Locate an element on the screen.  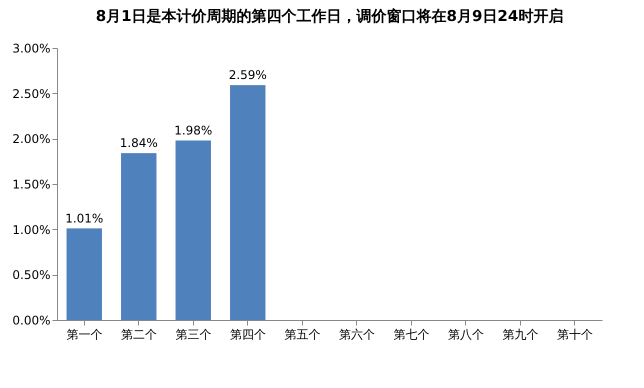
x-tick-label: 第一个 is located at coordinates (84, 335).